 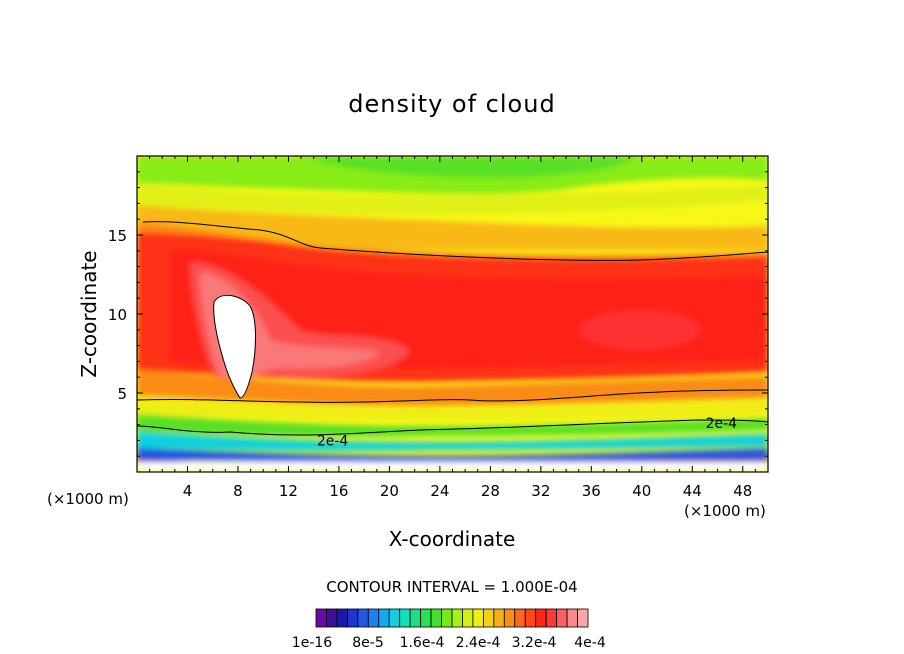 I want to click on x-tick-label: 36, so click(x=591, y=491).